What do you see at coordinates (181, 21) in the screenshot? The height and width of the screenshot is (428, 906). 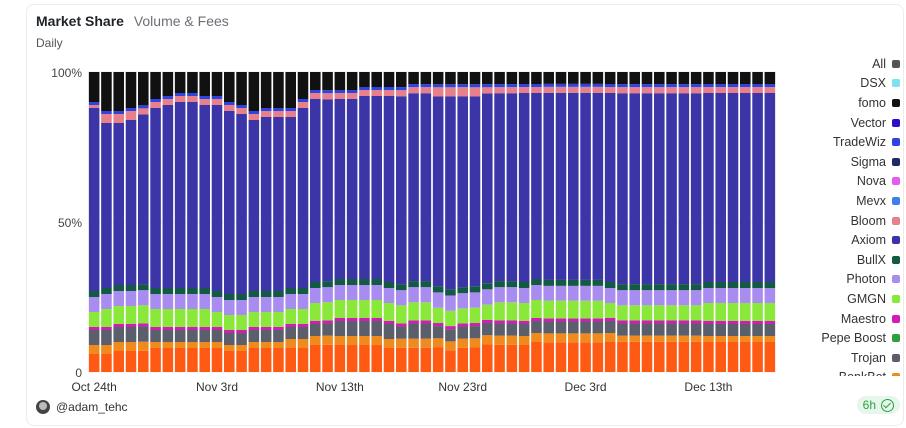 I see `tab-volume-fees: Volume & Fees` at bounding box center [181, 21].